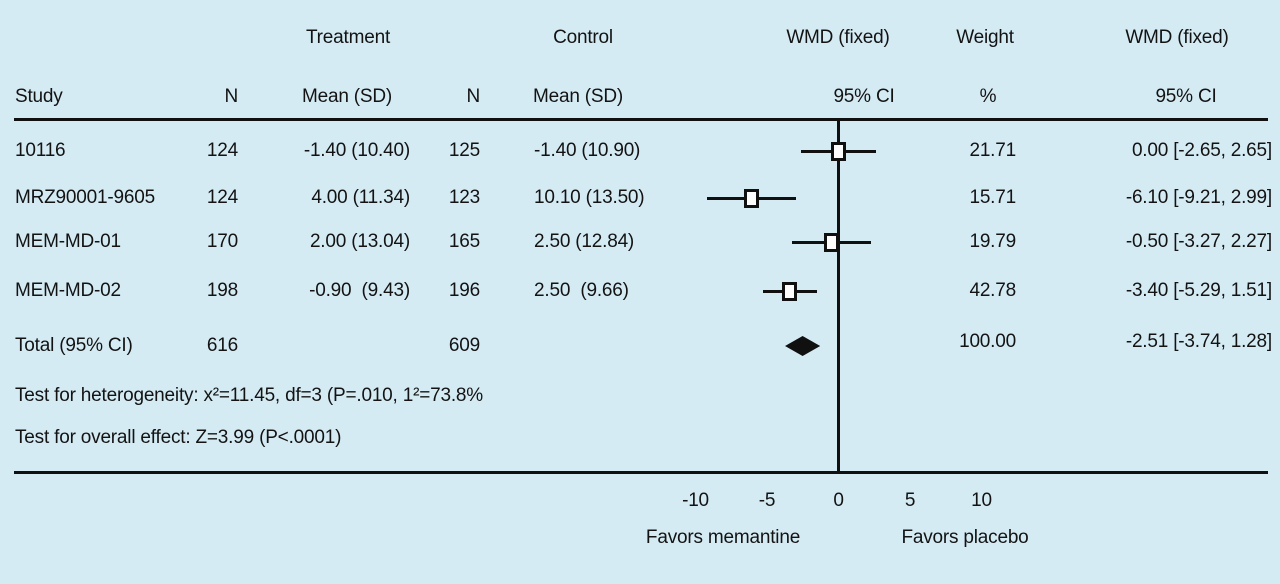 This screenshot has height=584, width=1280. I want to click on total-wmd-ci: -2.51 [-3.74, 1.28], so click(1198, 341).